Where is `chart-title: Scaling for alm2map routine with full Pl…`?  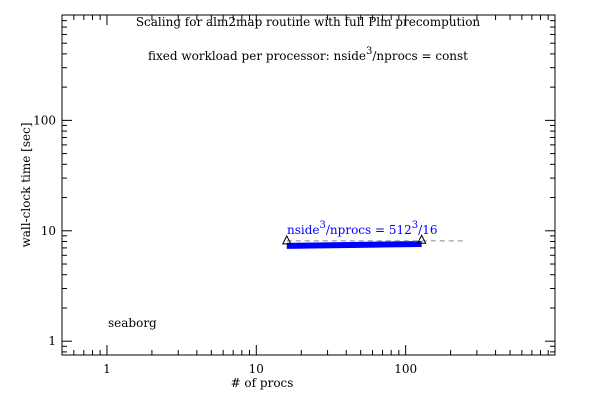
chart-title: Scaling for alm2map routine with full Pl… is located at coordinates (308, 22).